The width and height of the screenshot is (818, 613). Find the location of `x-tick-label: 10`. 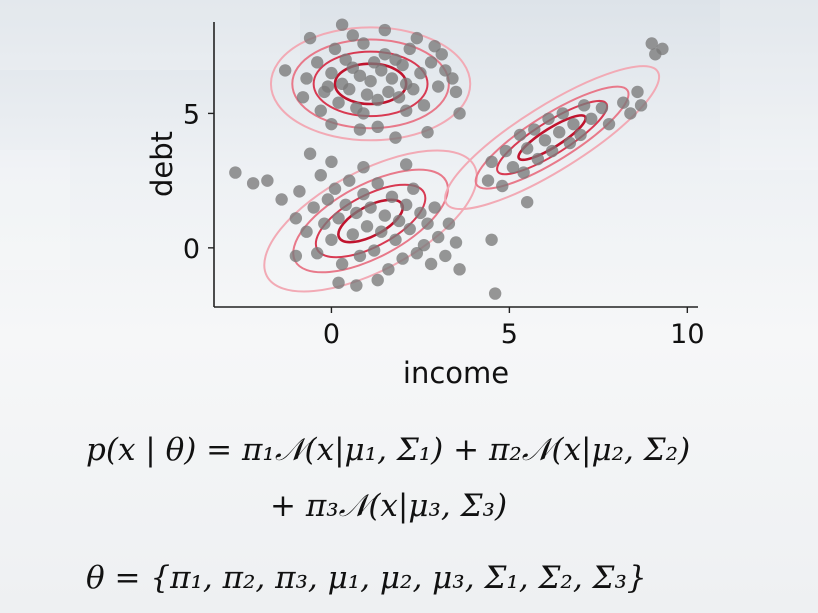

x-tick-label: 10 is located at coordinates (687, 334).